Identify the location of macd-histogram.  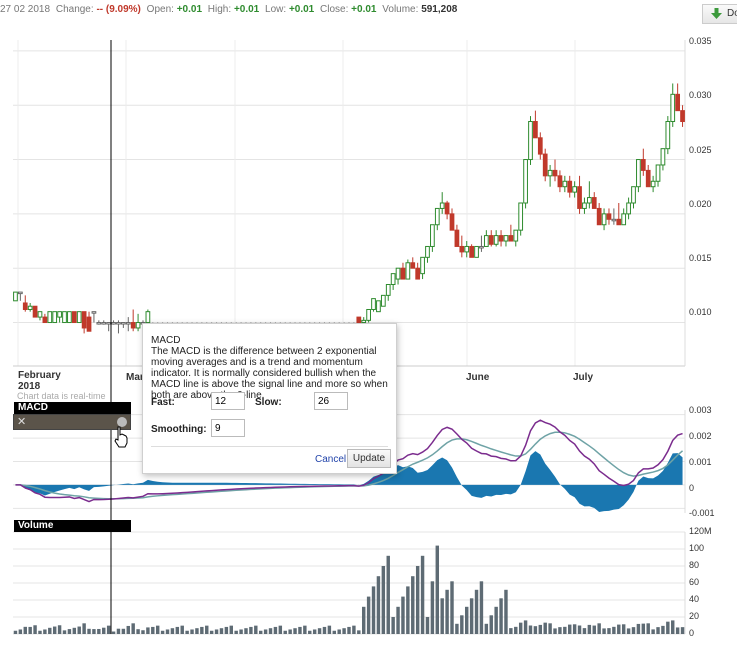
(349, 482).